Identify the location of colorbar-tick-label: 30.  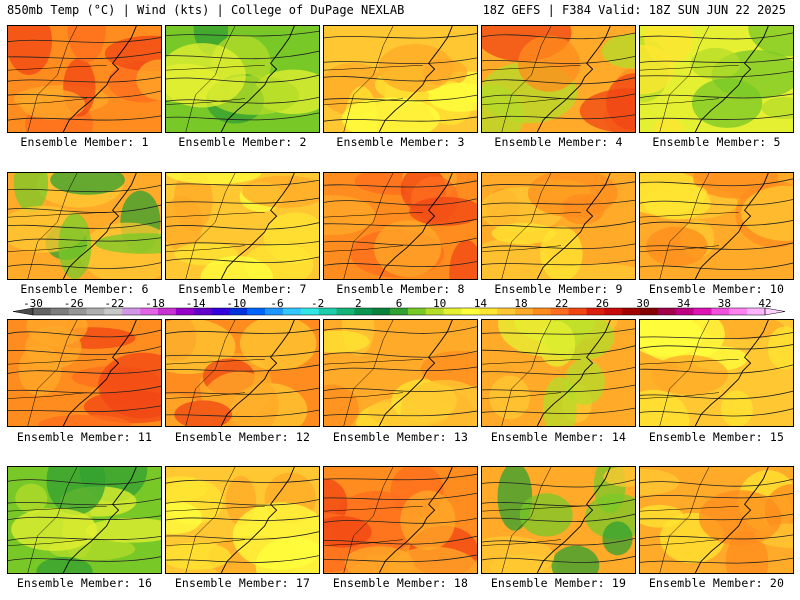
(643, 303).